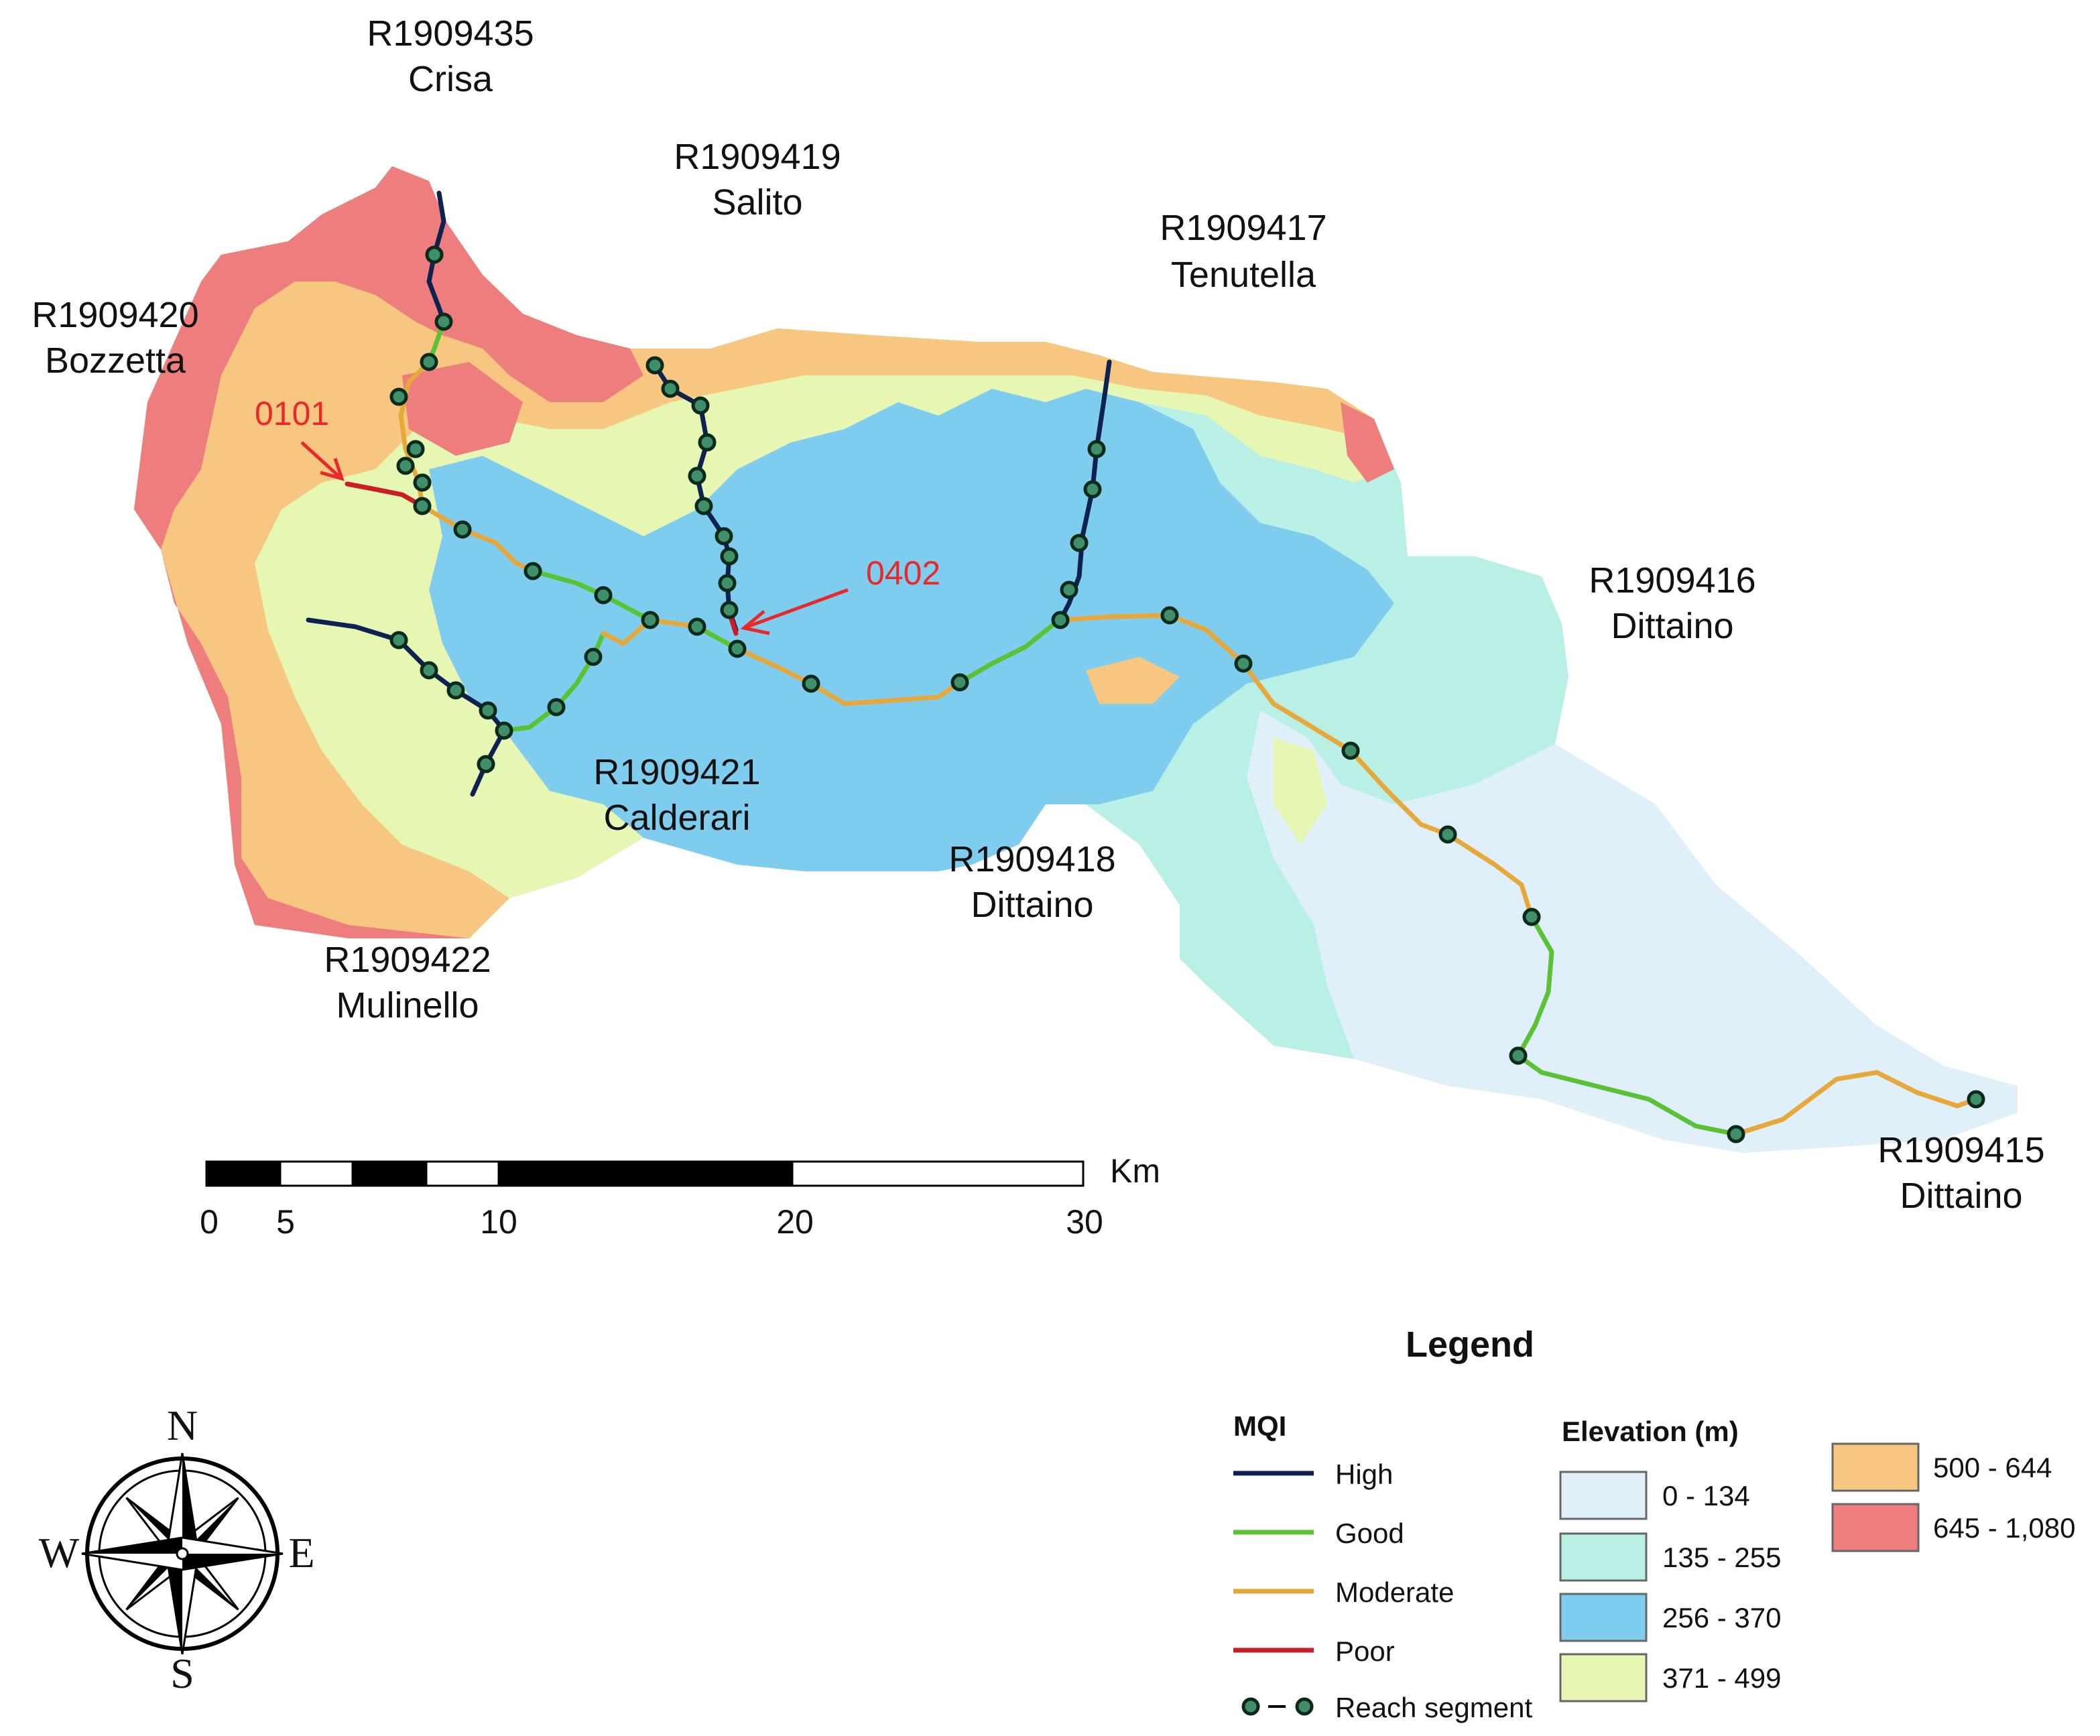 The height and width of the screenshot is (1736, 2100). What do you see at coordinates (1243, 228) in the screenshot?
I see `reach-code-tenutella: R1909417` at bounding box center [1243, 228].